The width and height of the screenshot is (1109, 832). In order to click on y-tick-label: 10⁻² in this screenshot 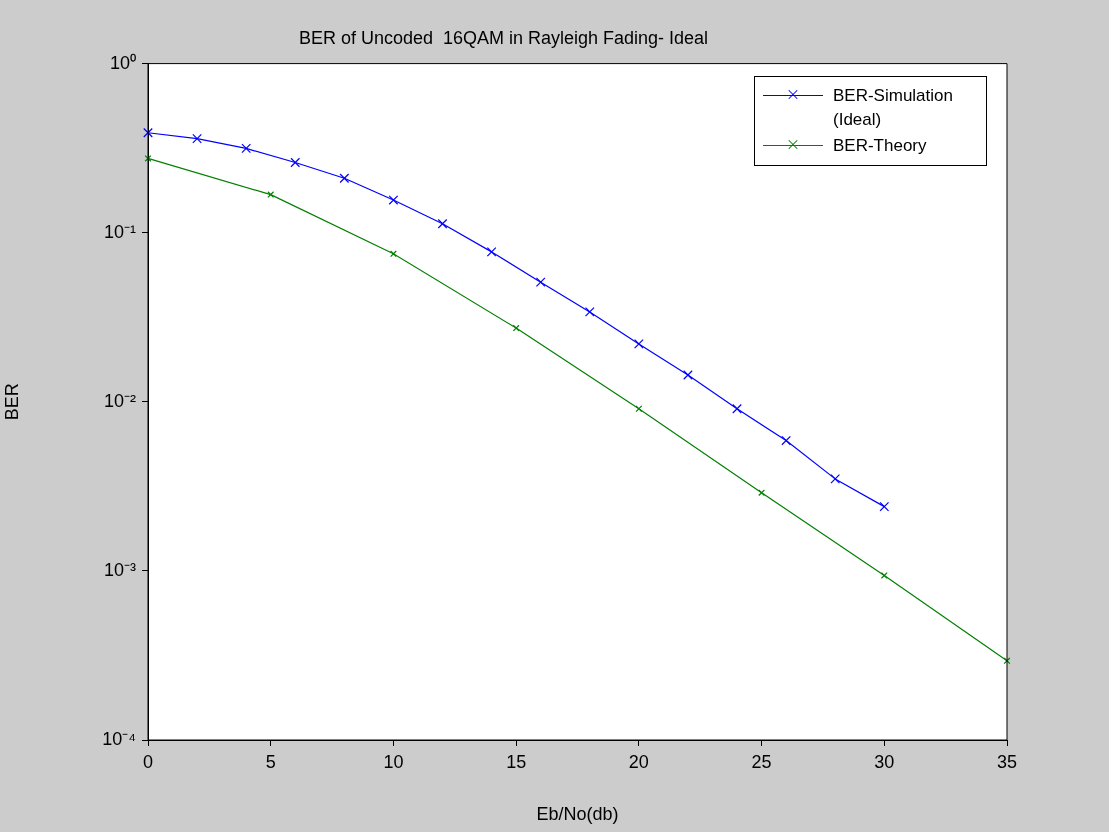, I will do `click(120, 400)`.